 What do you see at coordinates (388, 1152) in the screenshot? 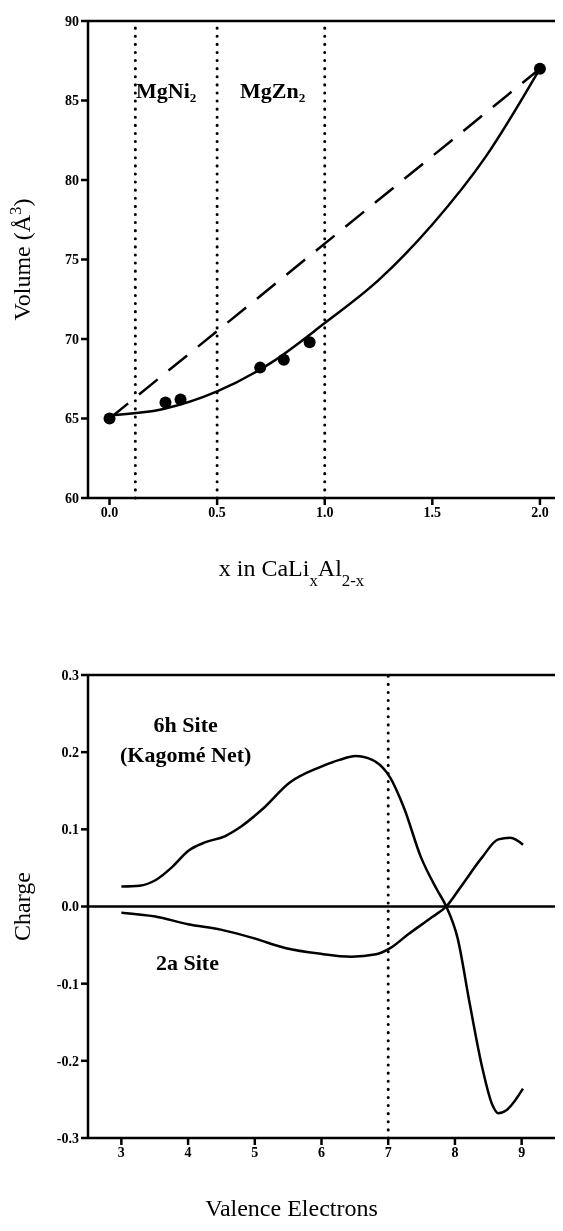
I see `x-tick-label: 7` at bounding box center [388, 1152].